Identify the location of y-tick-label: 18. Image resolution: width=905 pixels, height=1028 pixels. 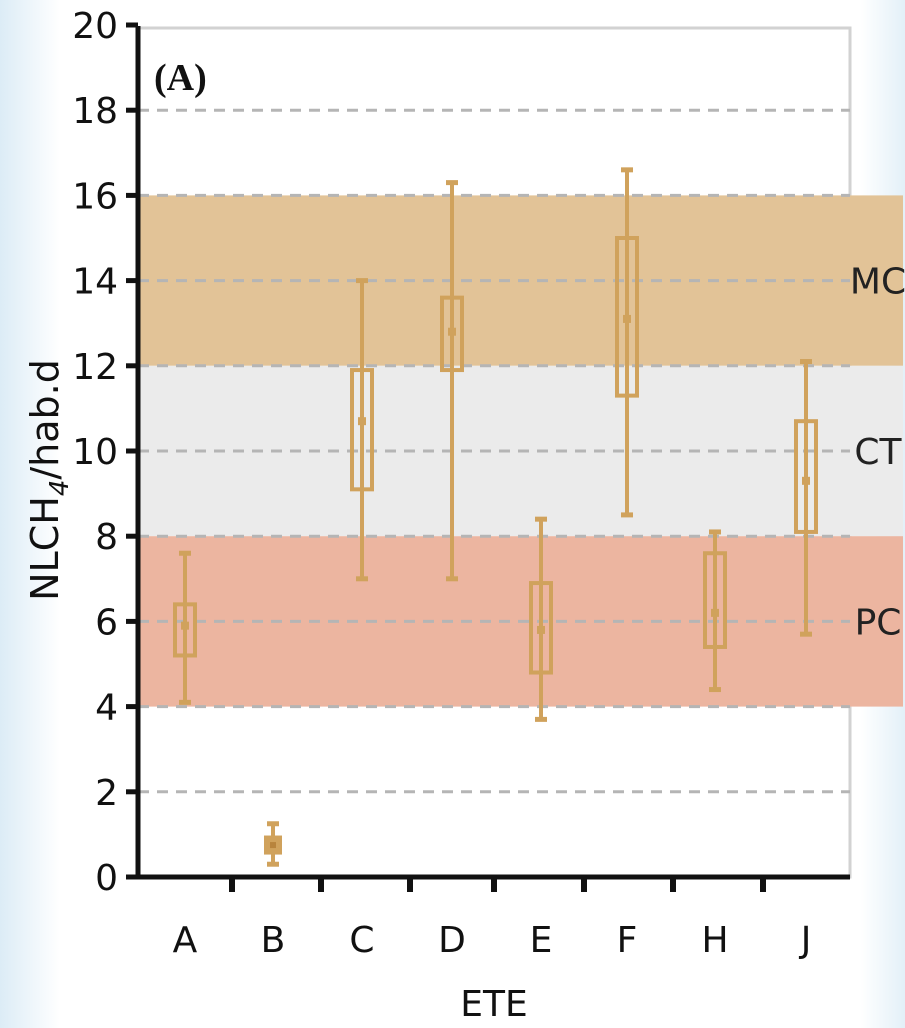
(95, 111).